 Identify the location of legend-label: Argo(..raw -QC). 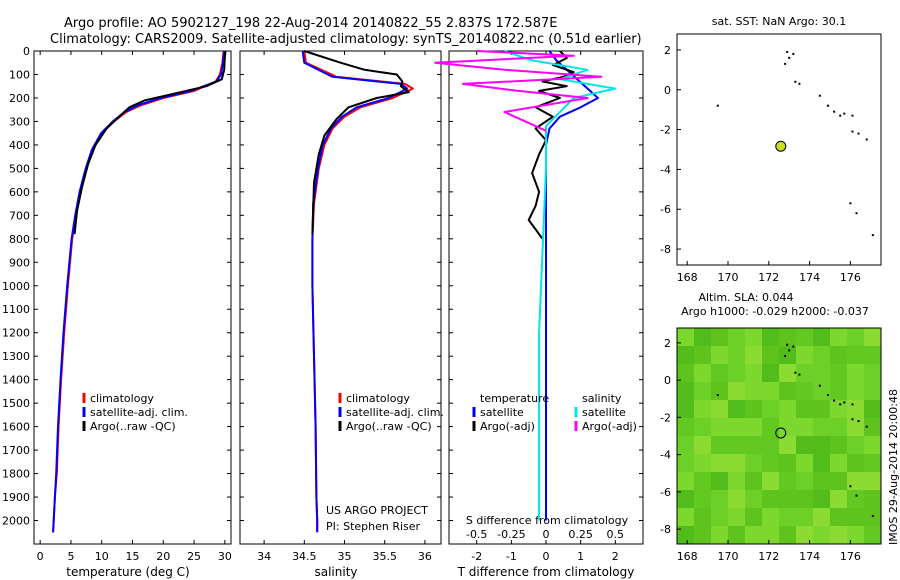
(389, 426).